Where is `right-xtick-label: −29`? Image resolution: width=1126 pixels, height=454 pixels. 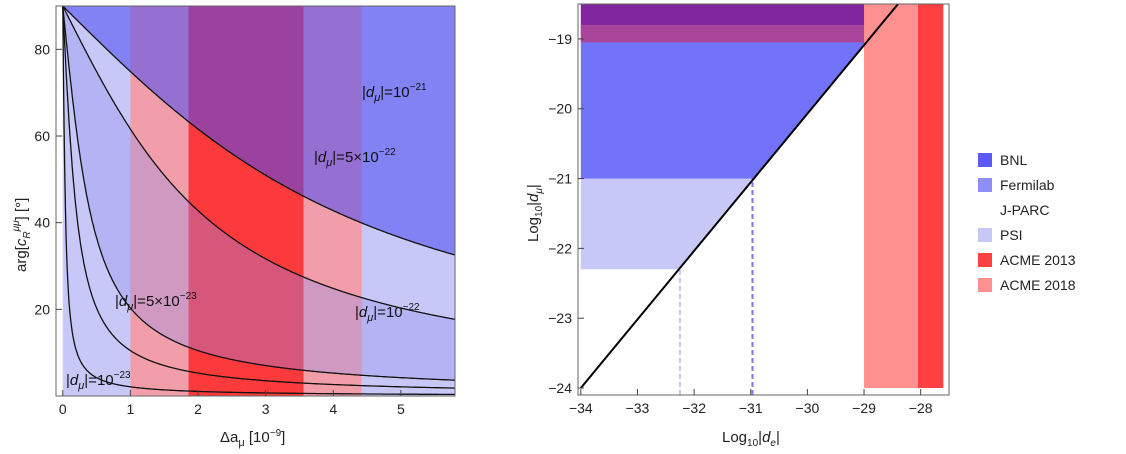
right-xtick-label: −29 is located at coordinates (864, 408).